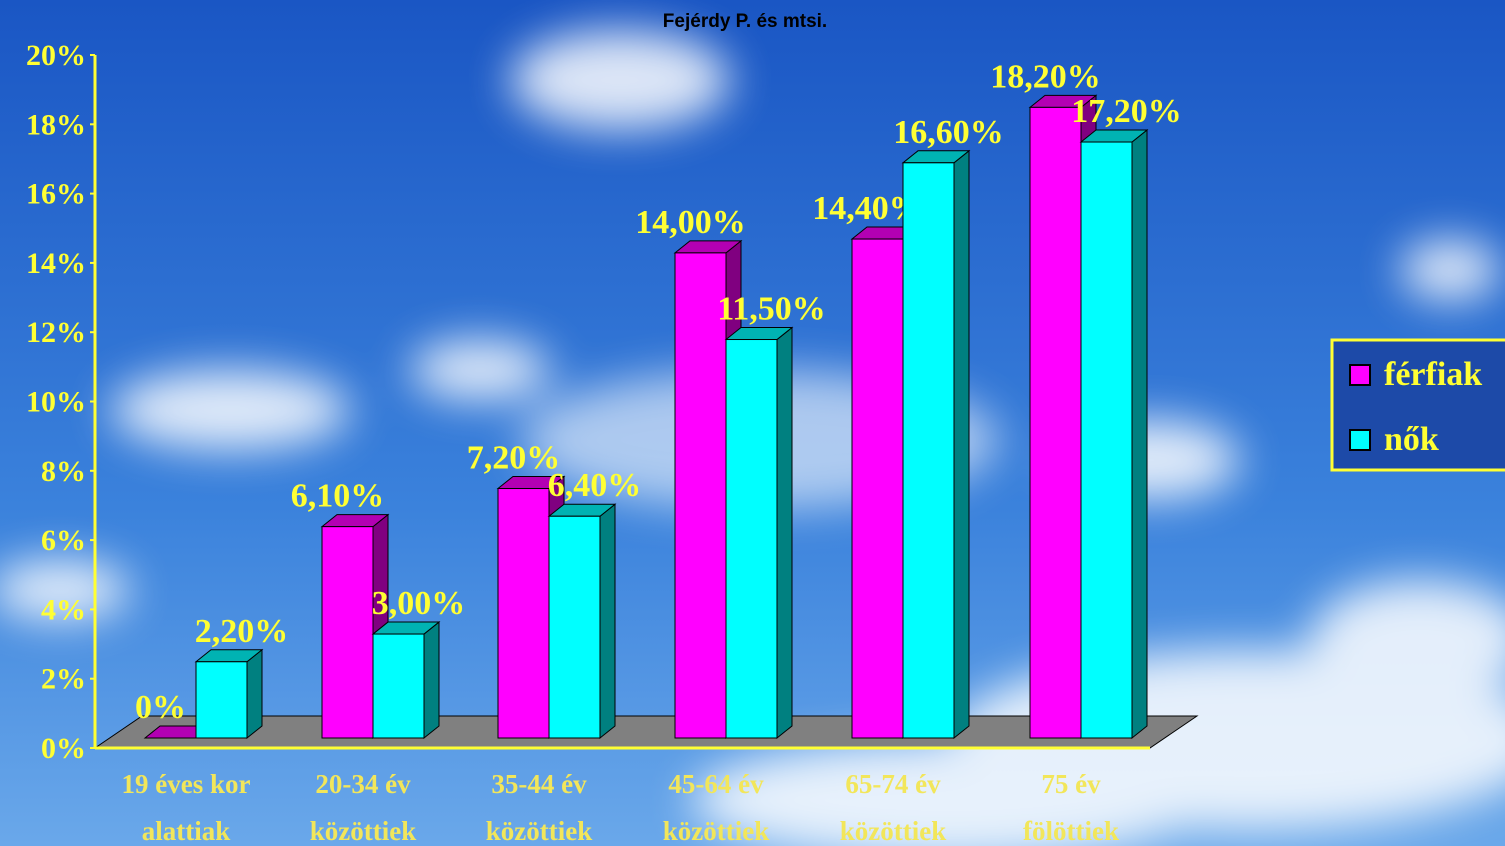 The width and height of the screenshot is (1505, 846). What do you see at coordinates (539, 784) in the screenshot?
I see `x-tick-label: 35-44 év` at bounding box center [539, 784].